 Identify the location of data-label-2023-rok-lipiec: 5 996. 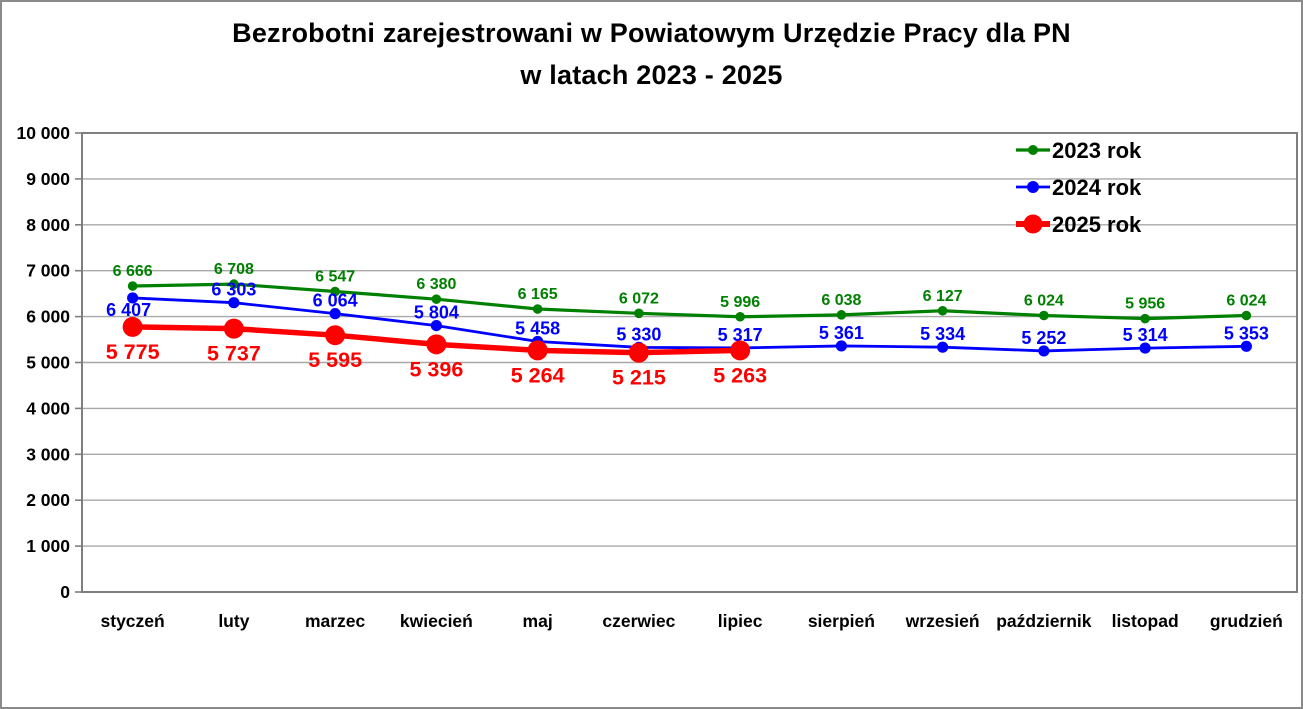
(740, 302).